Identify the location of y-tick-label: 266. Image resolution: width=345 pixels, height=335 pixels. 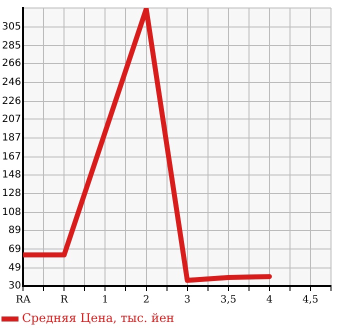
(12, 64).